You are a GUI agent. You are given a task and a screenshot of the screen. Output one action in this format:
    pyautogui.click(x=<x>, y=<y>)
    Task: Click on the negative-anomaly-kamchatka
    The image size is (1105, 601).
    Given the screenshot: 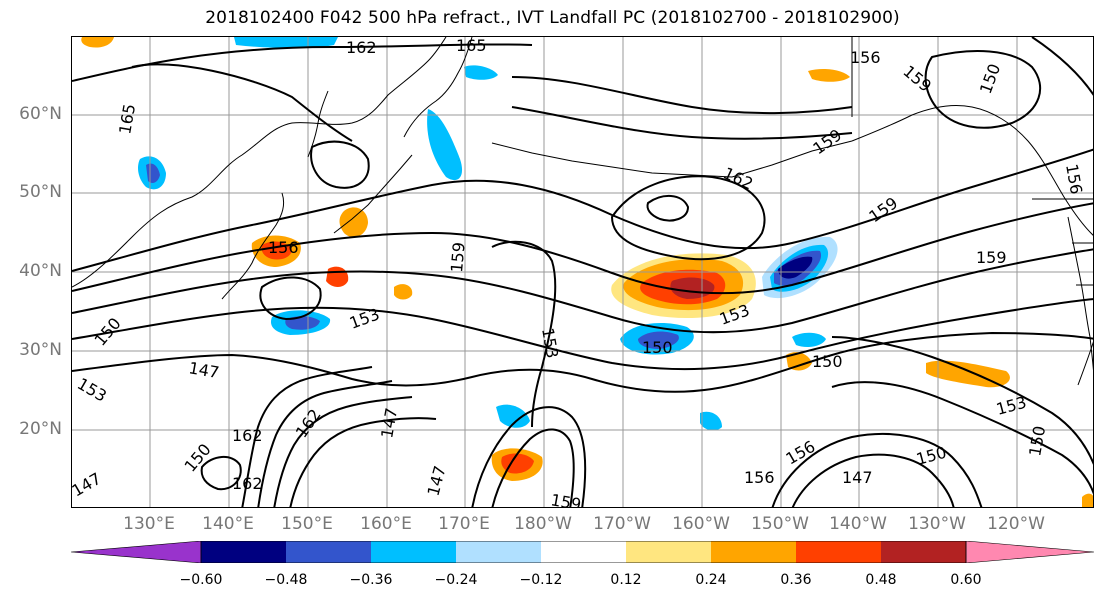 What is the action you would take?
    pyautogui.click(x=445, y=145)
    